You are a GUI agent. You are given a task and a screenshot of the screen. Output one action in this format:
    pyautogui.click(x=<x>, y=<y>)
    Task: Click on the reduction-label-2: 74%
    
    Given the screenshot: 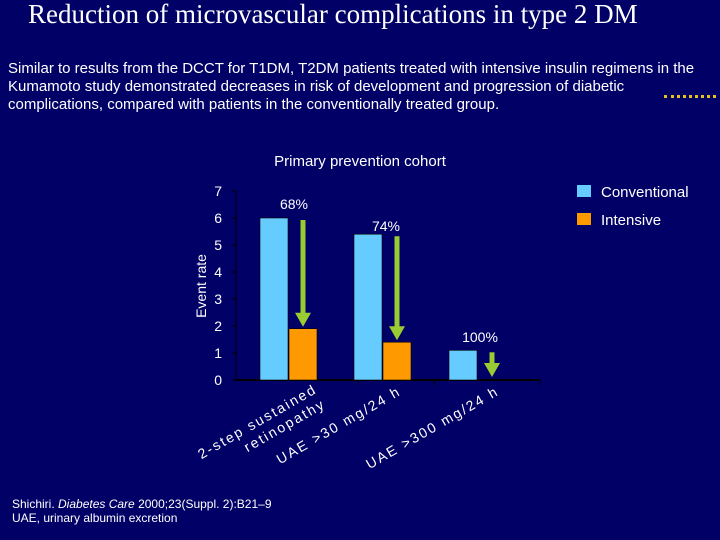 What is the action you would take?
    pyautogui.click(x=386, y=226)
    